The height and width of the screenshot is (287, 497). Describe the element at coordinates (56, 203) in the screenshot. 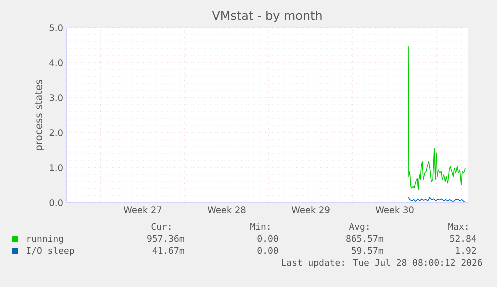

I see `y-tick-label: 0.0` at that location.